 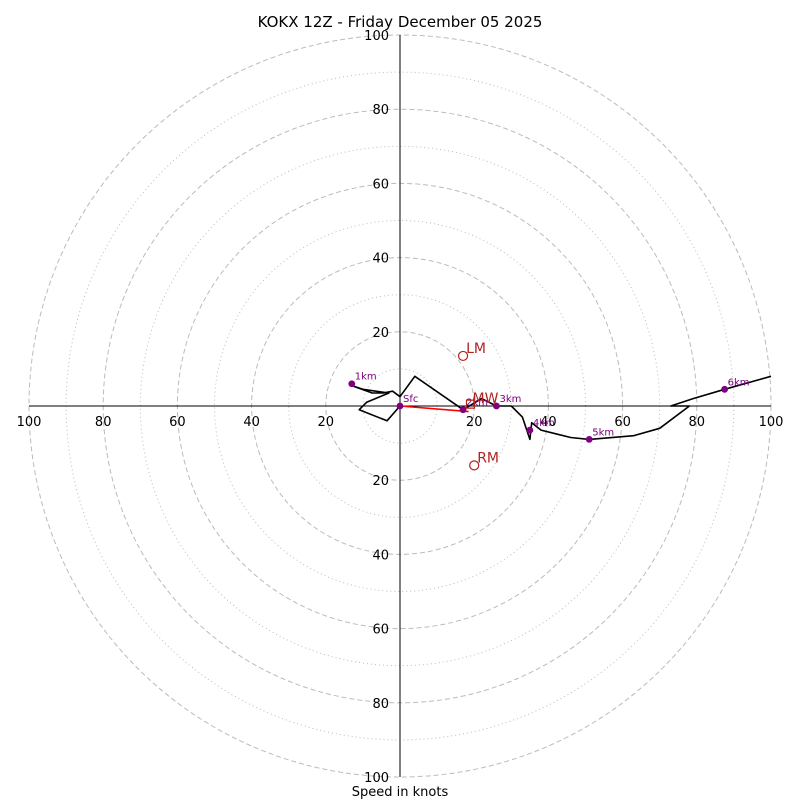 What do you see at coordinates (380, 259) in the screenshot?
I see `y-tick-up-40: 40` at bounding box center [380, 259].